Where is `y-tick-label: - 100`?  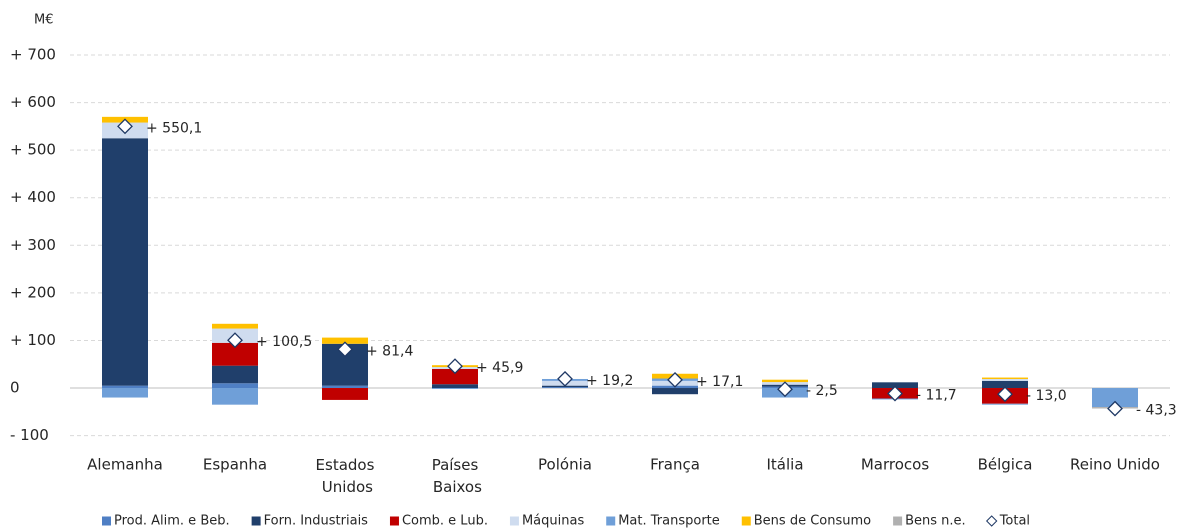 y-tick-label: - 100 is located at coordinates (29, 435).